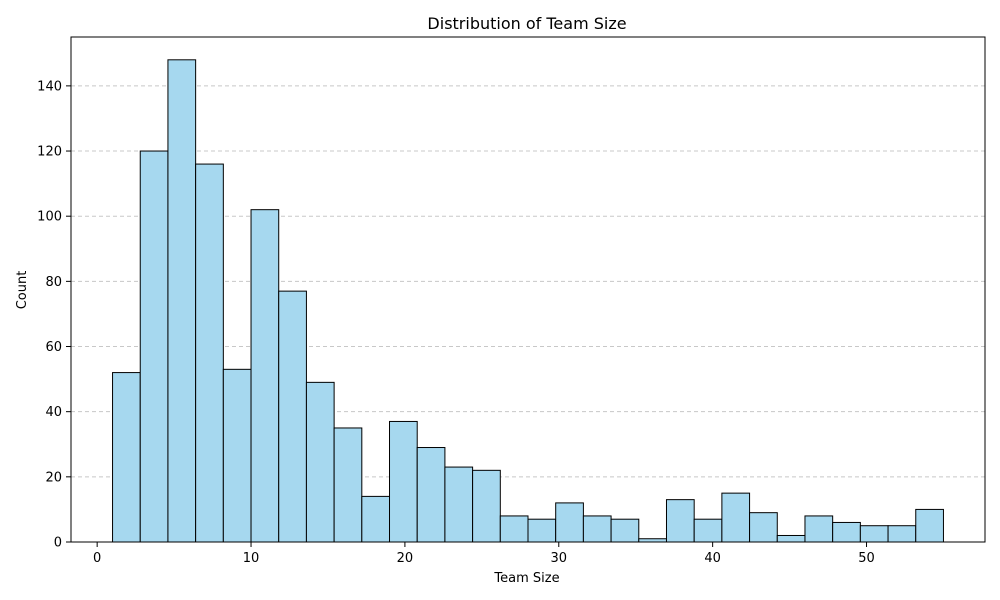 The image size is (1000, 600). What do you see at coordinates (54, 315) in the screenshot?
I see `y-axis-ticks: 0 20 40 60 80 100 120 140` at bounding box center [54, 315].